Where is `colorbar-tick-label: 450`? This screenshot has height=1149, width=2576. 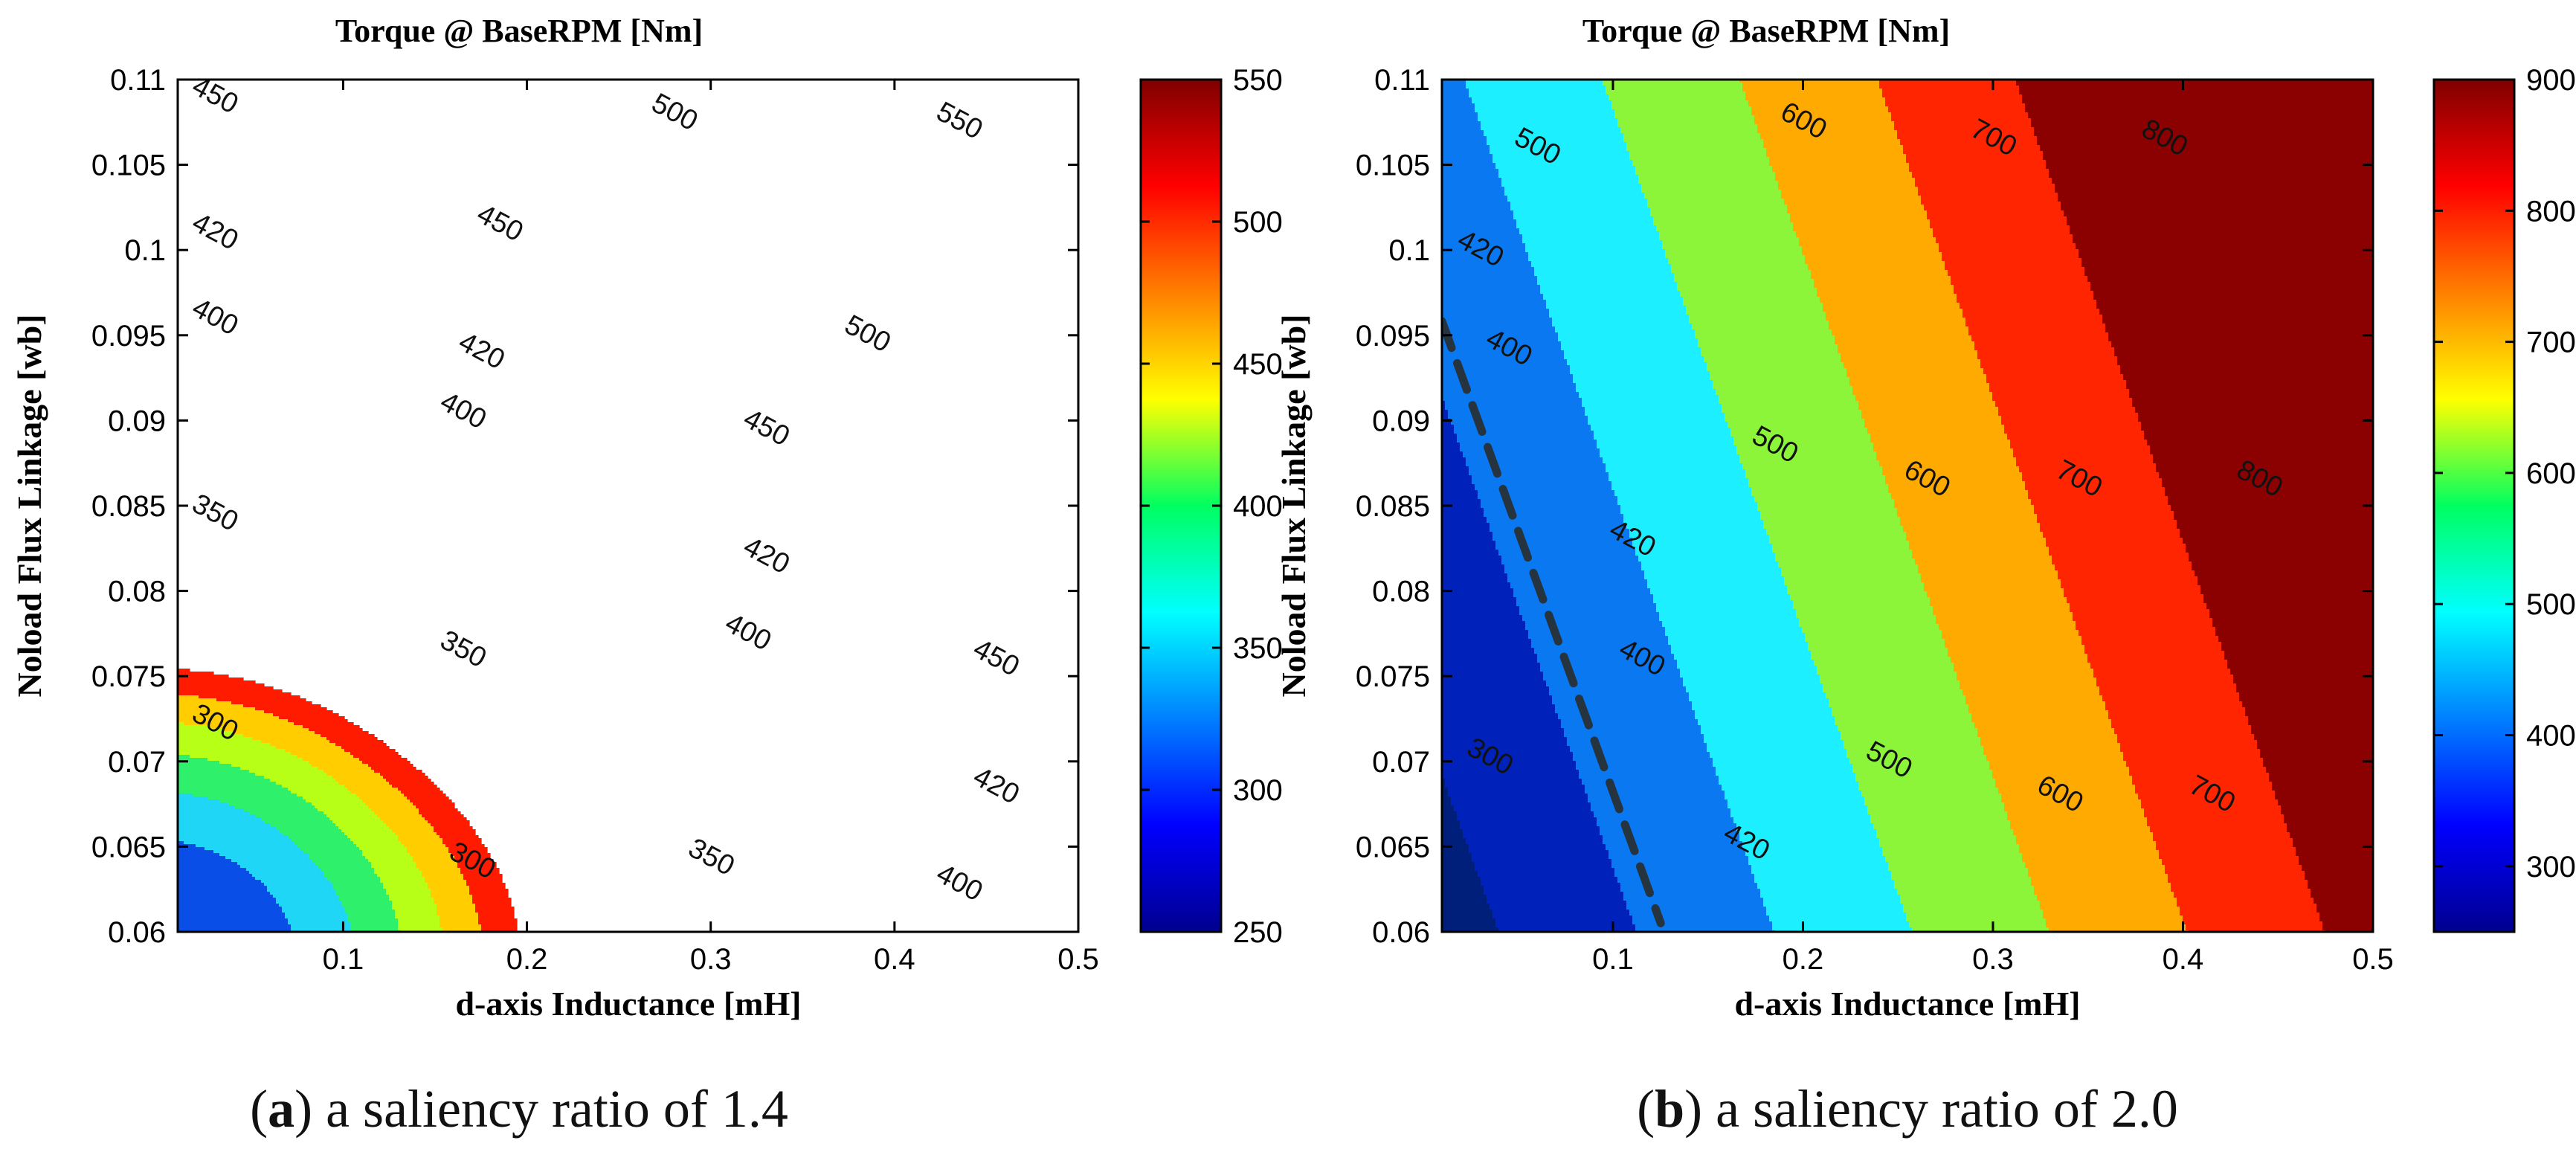
colorbar-tick-label: 450 is located at coordinates (1258, 364).